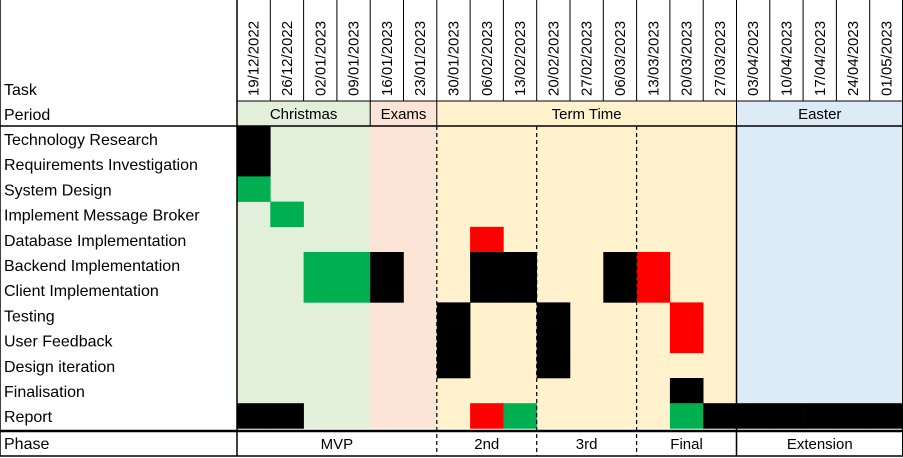  I want to click on week-label: 23/01/2023, so click(420, 58).